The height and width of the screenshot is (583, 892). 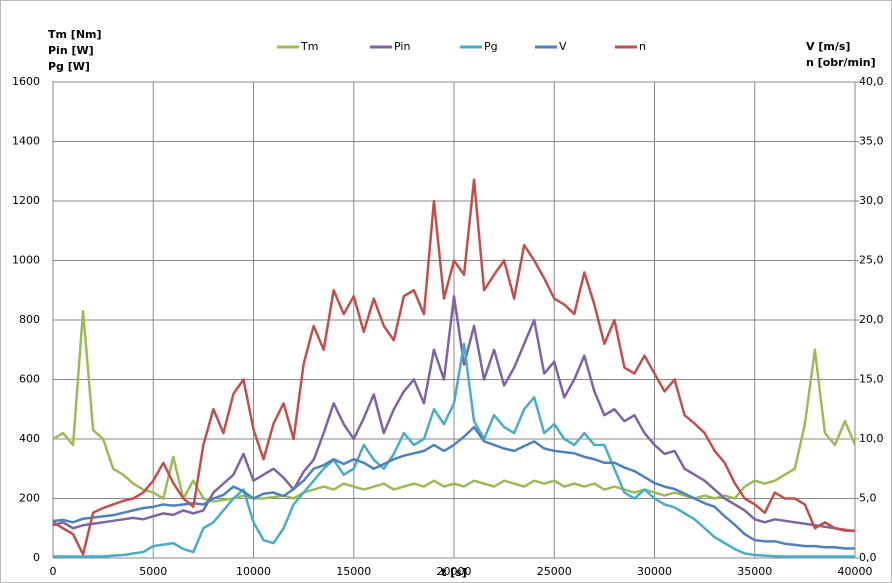 What do you see at coordinates (491, 46) in the screenshot?
I see `legend-label: Pg` at bounding box center [491, 46].